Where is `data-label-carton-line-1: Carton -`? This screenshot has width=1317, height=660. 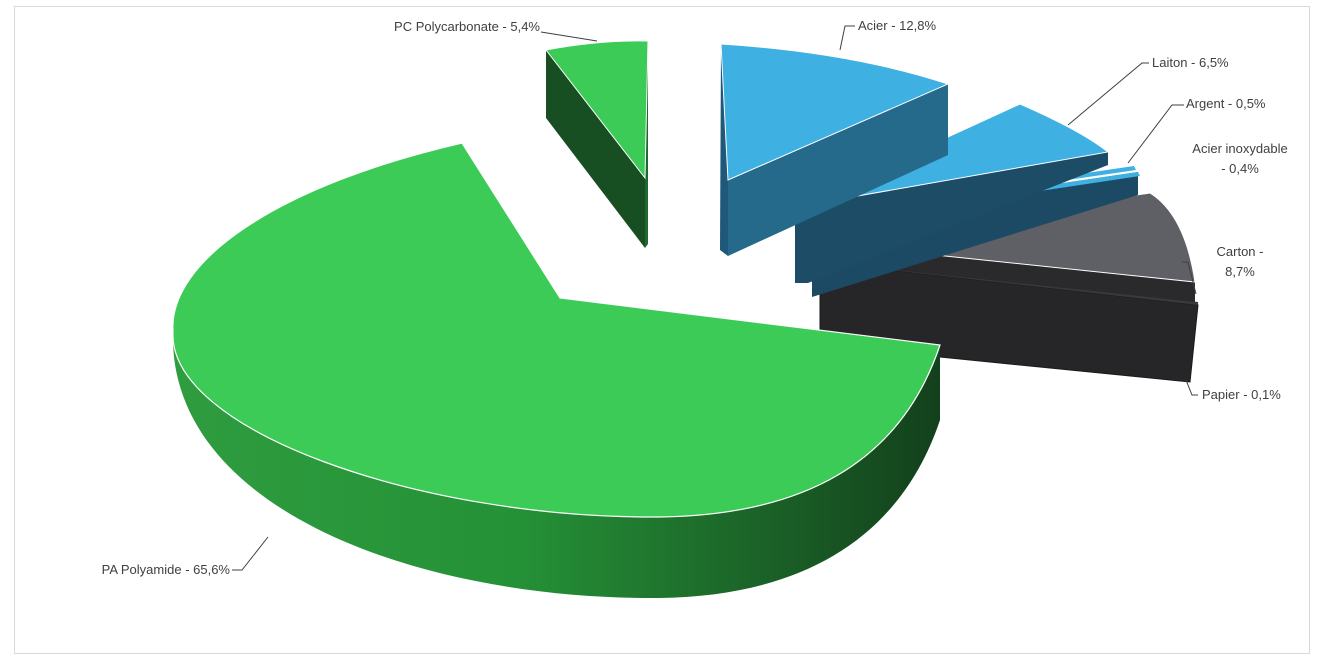
data-label-carton-line-1: Carton - is located at coordinates (1240, 251).